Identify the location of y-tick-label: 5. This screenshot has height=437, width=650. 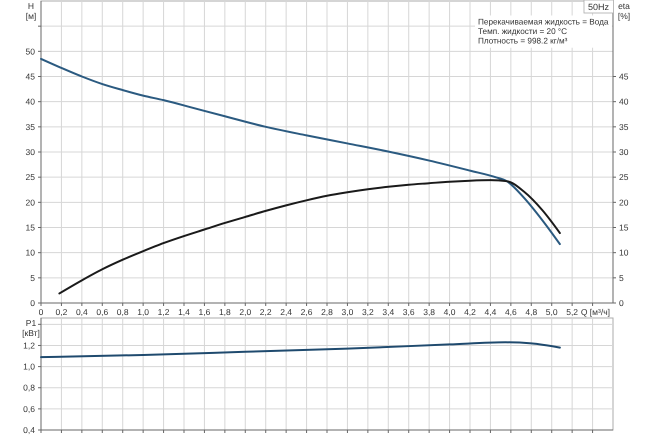
(33, 277).